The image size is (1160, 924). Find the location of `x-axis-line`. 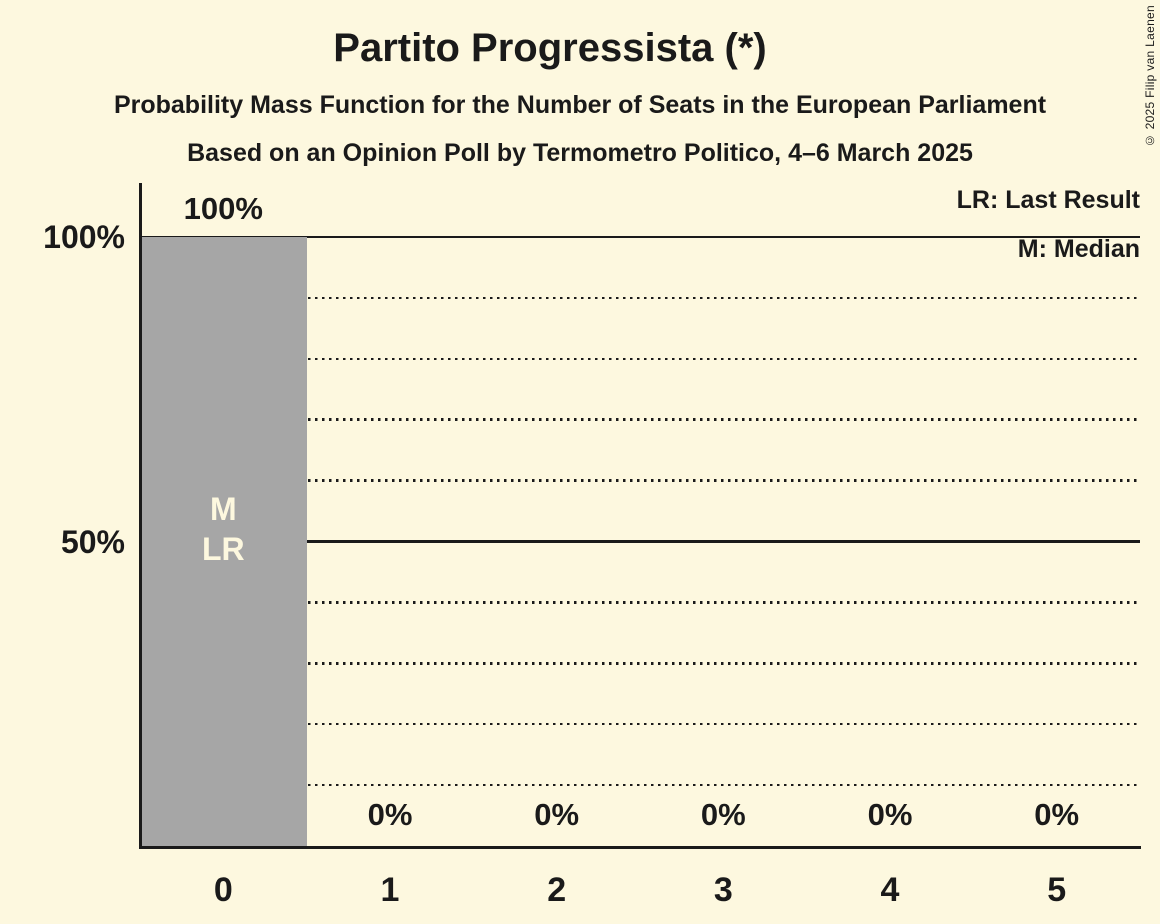

x-axis-line is located at coordinates (640, 847).